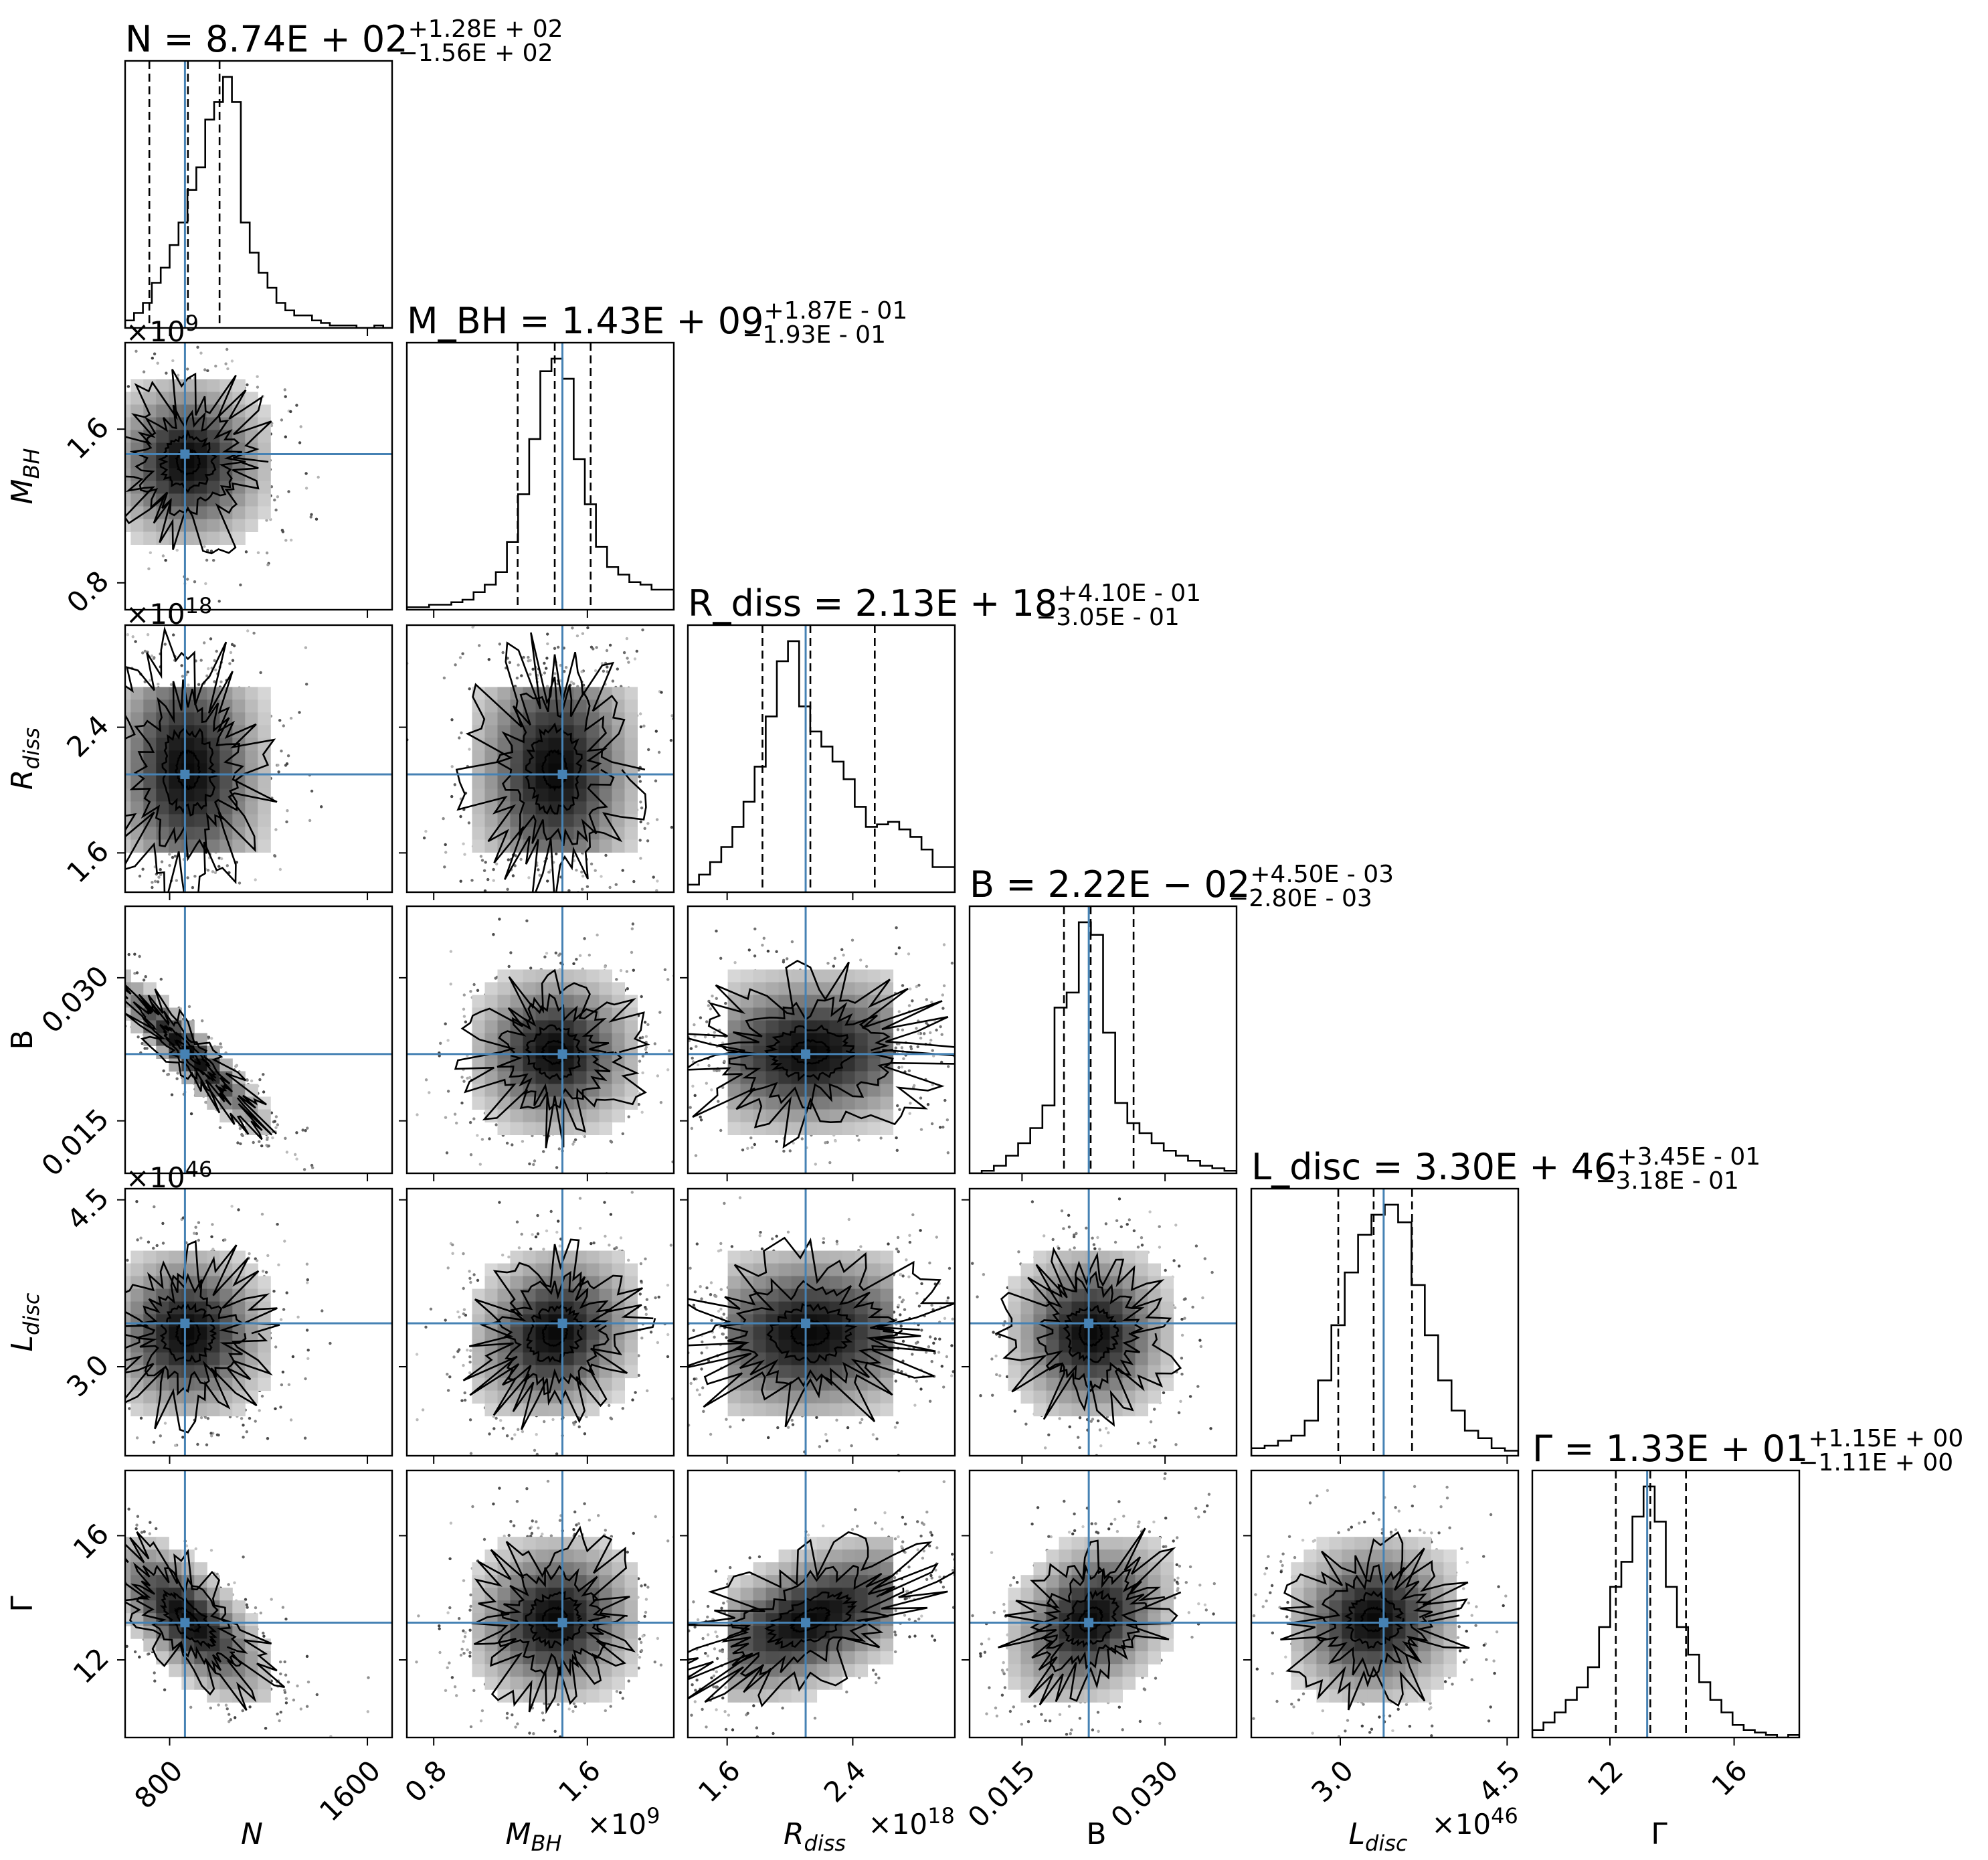 The image size is (1988, 1860). What do you see at coordinates (344, 41) in the screenshot?
I see `title-N: N = 8.74E + 02+1.28E + 02 −1.56E + 02` at bounding box center [344, 41].